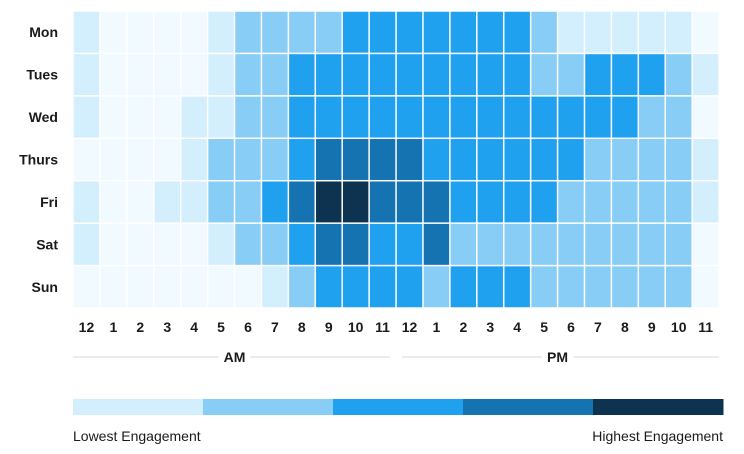 Image resolution: width=744 pixels, height=454 pixels. I want to click on day-label: Mon, so click(43, 32).